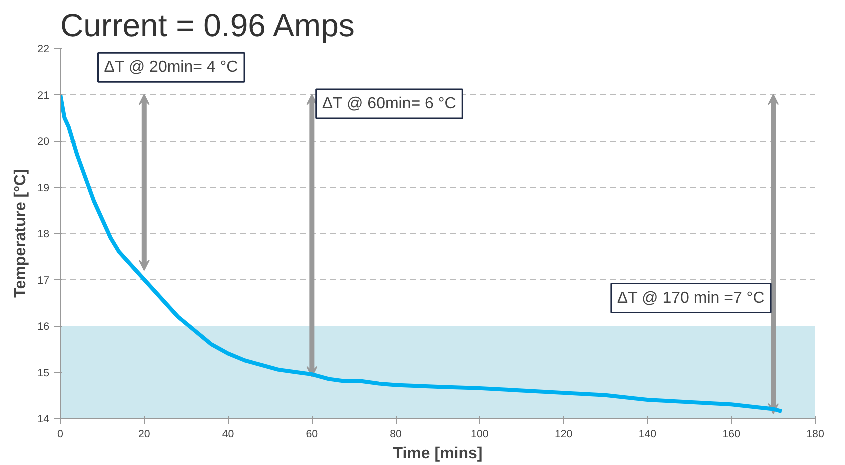  I want to click on y-tick-label: 15, so click(44, 373).